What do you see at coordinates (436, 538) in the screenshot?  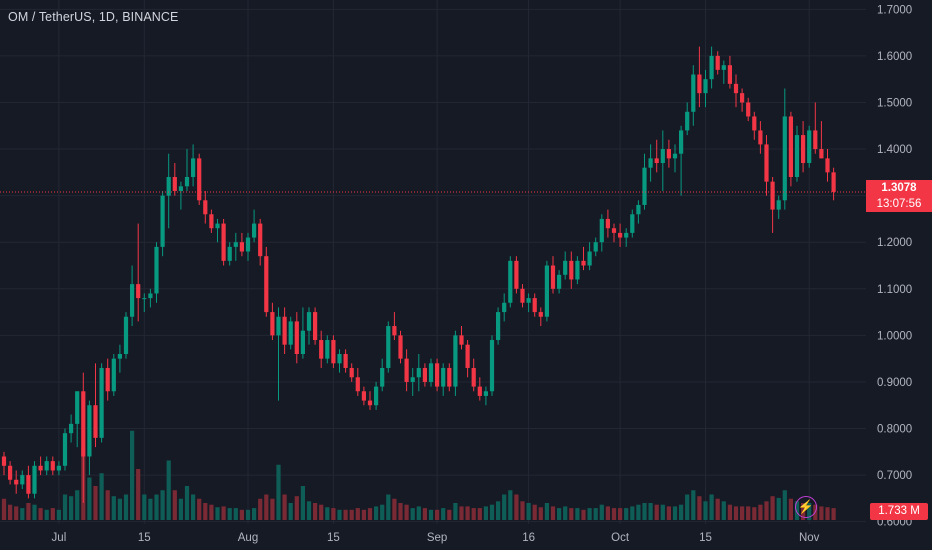 I see `time-axis: Jul 15 Aug 15 Sep 16 Oct 15 Nov` at bounding box center [436, 538].